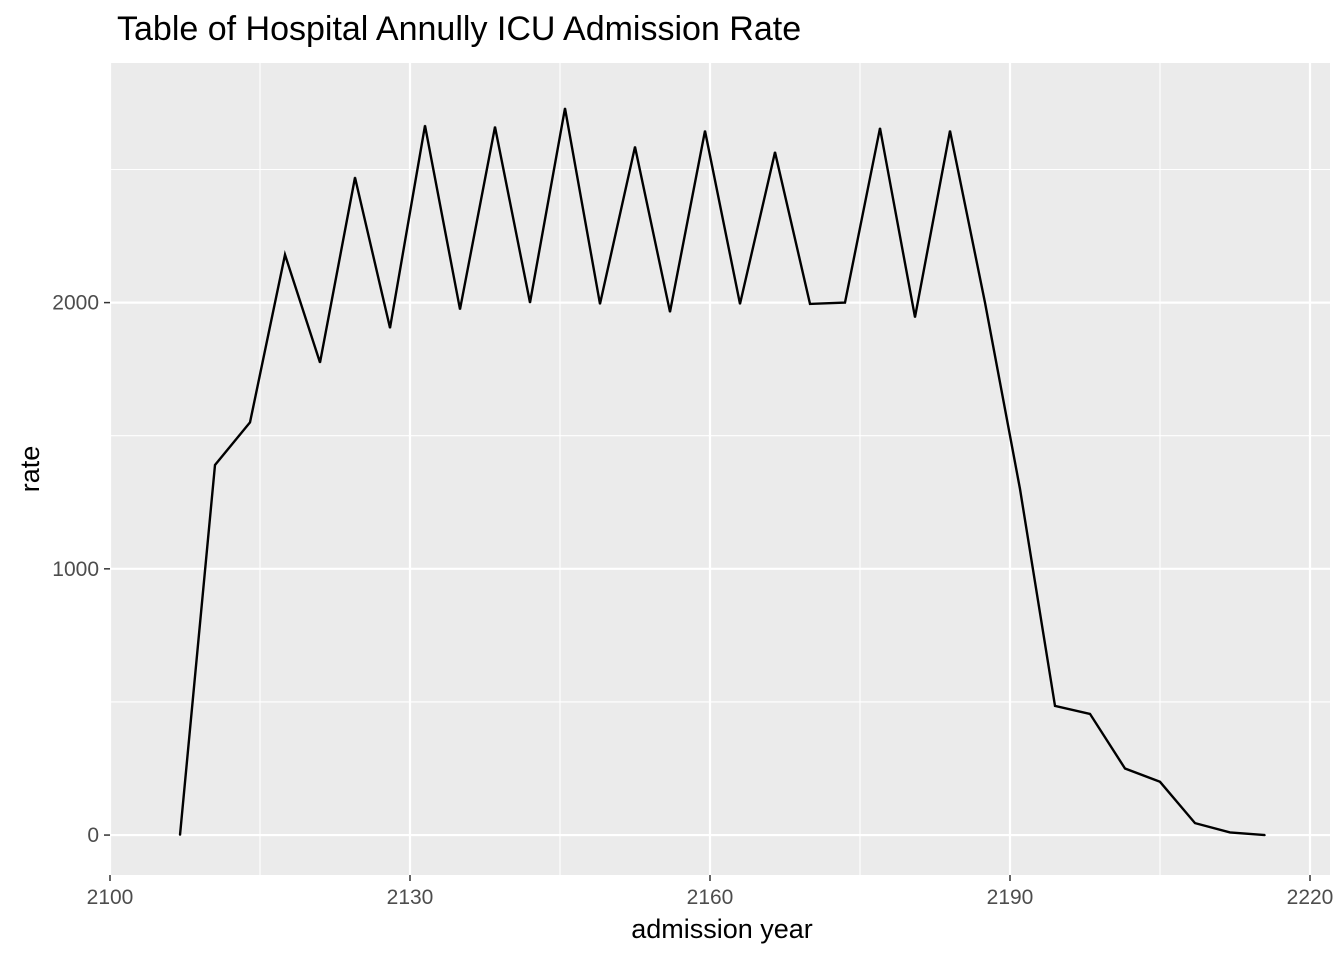 This screenshot has height=960, width=1344. Describe the element at coordinates (93, 835) in the screenshot. I see `y-tick-label: 0` at that location.